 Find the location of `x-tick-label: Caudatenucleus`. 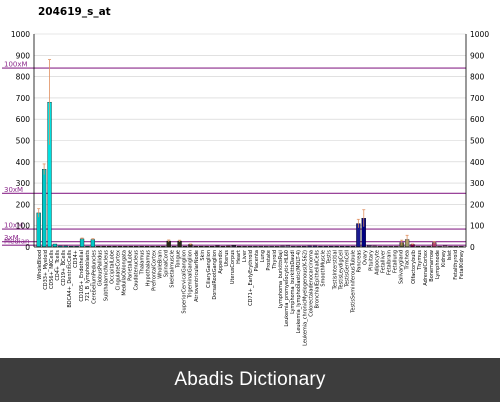

x-tick-label: Caudatenucleus is located at coordinates (136, 270).